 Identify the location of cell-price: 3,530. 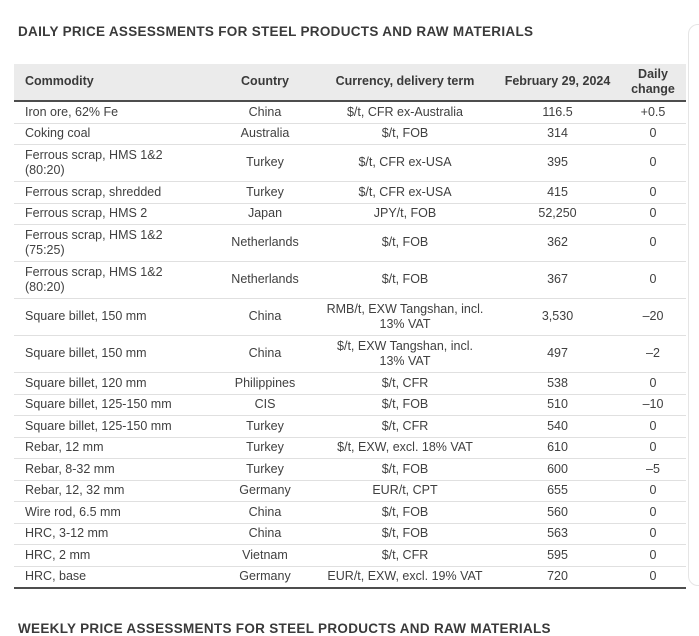
(557, 316).